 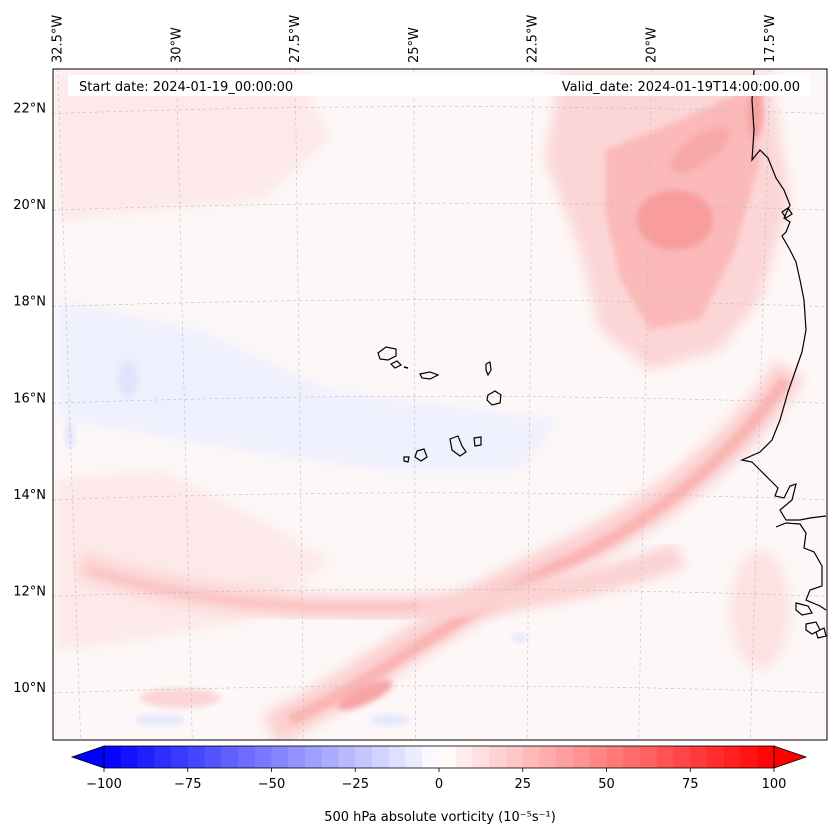 I want to click on colorbar-label: 500 hPa absolute vorticity (10⁻⁵s⁻¹), so click(x=440, y=817).